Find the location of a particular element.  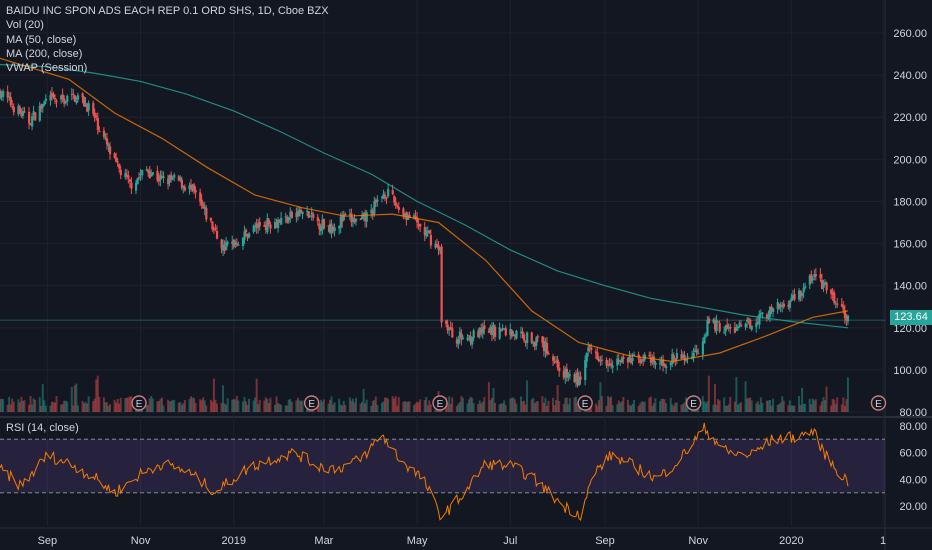

rsi-legend: RSI (14, close) is located at coordinates (42, 428).